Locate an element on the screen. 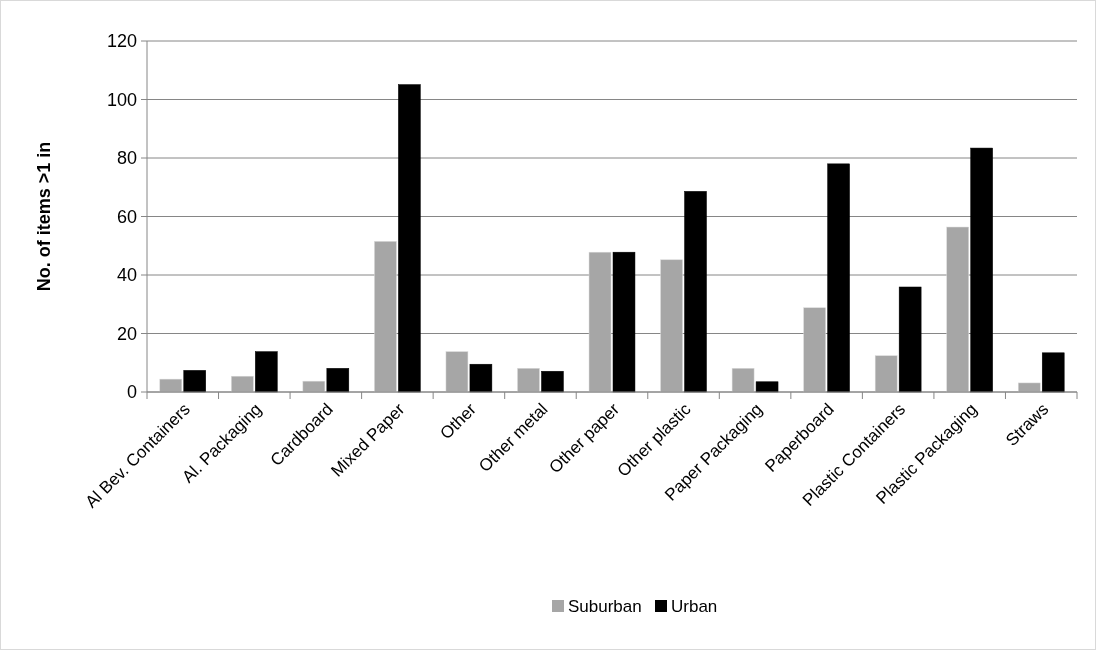 This screenshot has width=1096, height=650. y-tick-label: 60 is located at coordinates (126, 216).